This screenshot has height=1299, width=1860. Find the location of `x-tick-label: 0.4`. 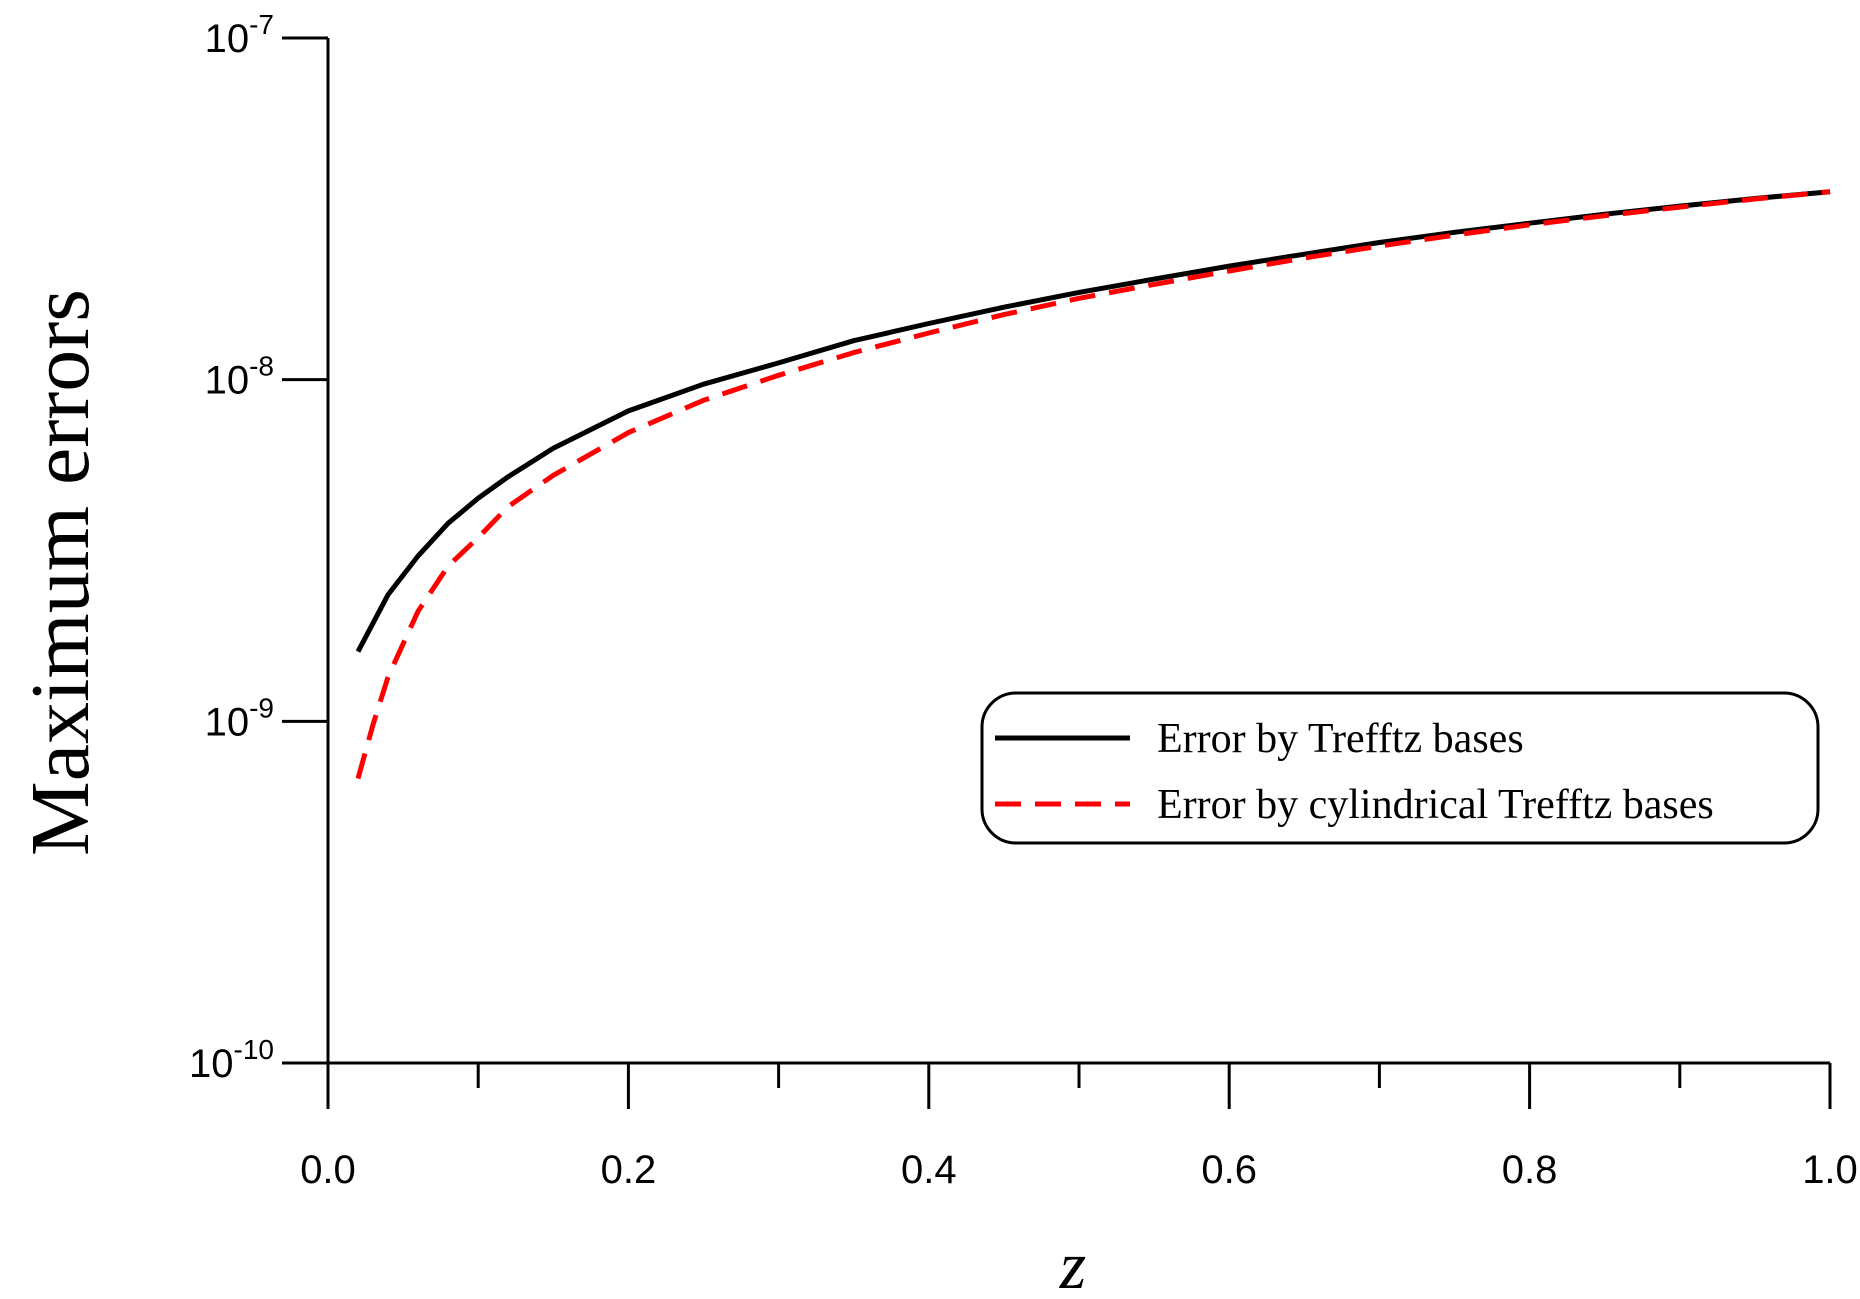

x-tick-label: 0.4 is located at coordinates (929, 1170).